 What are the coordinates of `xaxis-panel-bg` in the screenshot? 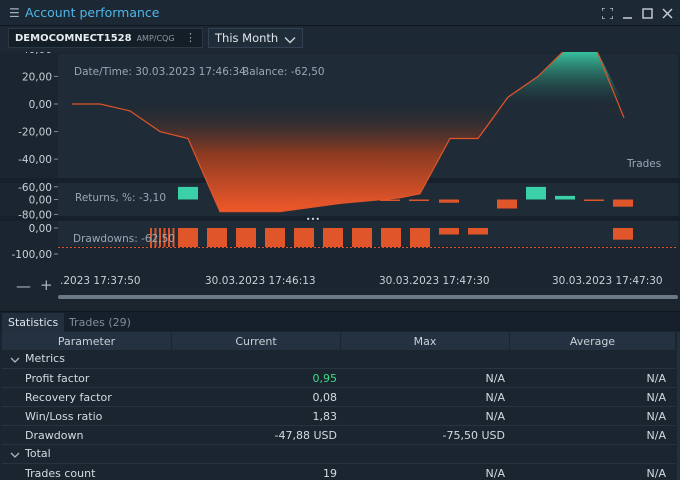 It's located at (340, 271).